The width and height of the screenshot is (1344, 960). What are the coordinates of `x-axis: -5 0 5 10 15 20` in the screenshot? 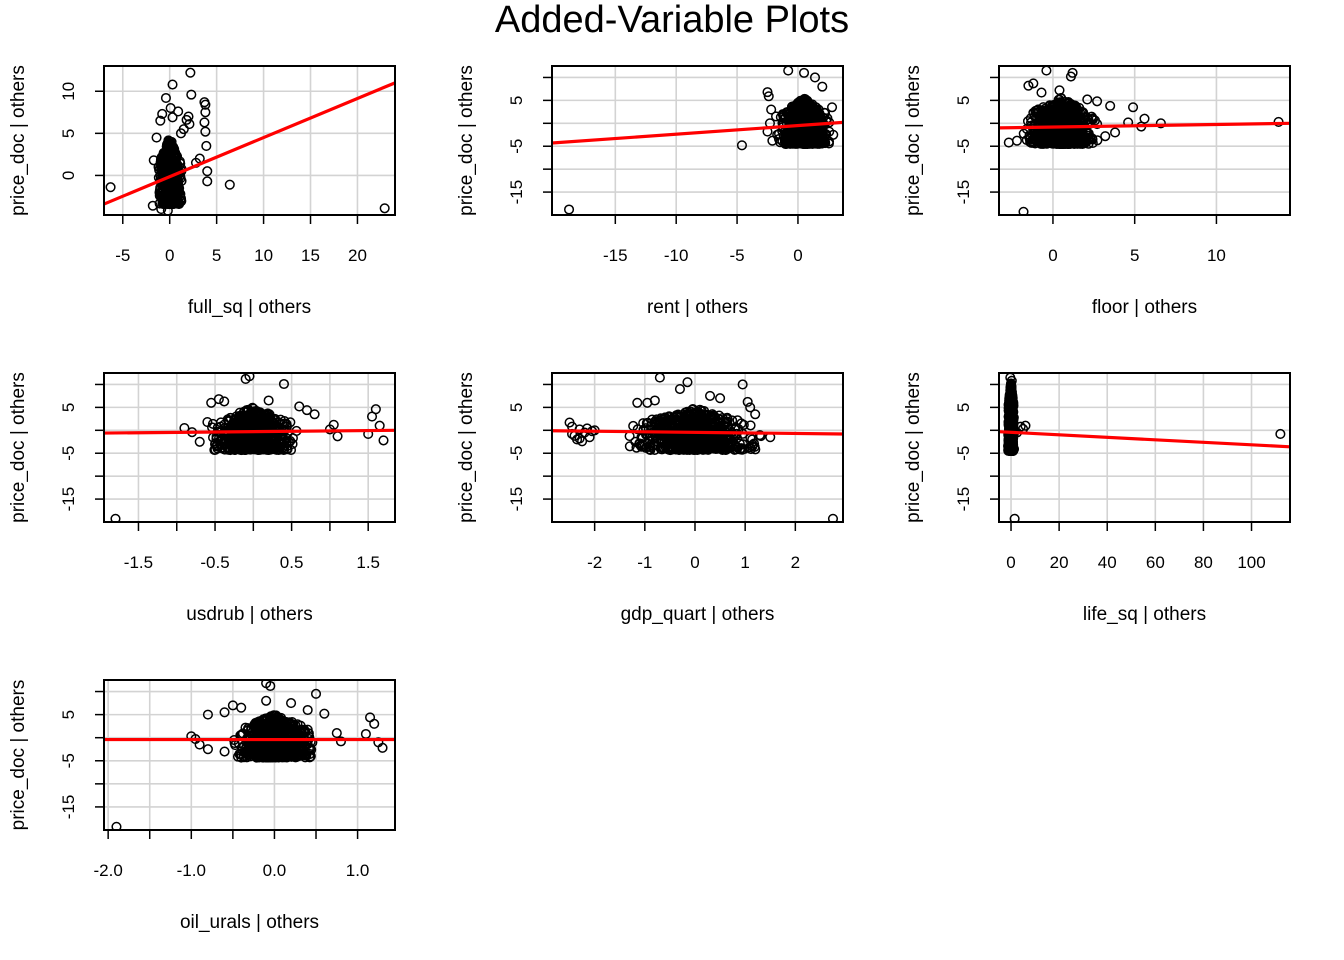 It's located at (241, 240).